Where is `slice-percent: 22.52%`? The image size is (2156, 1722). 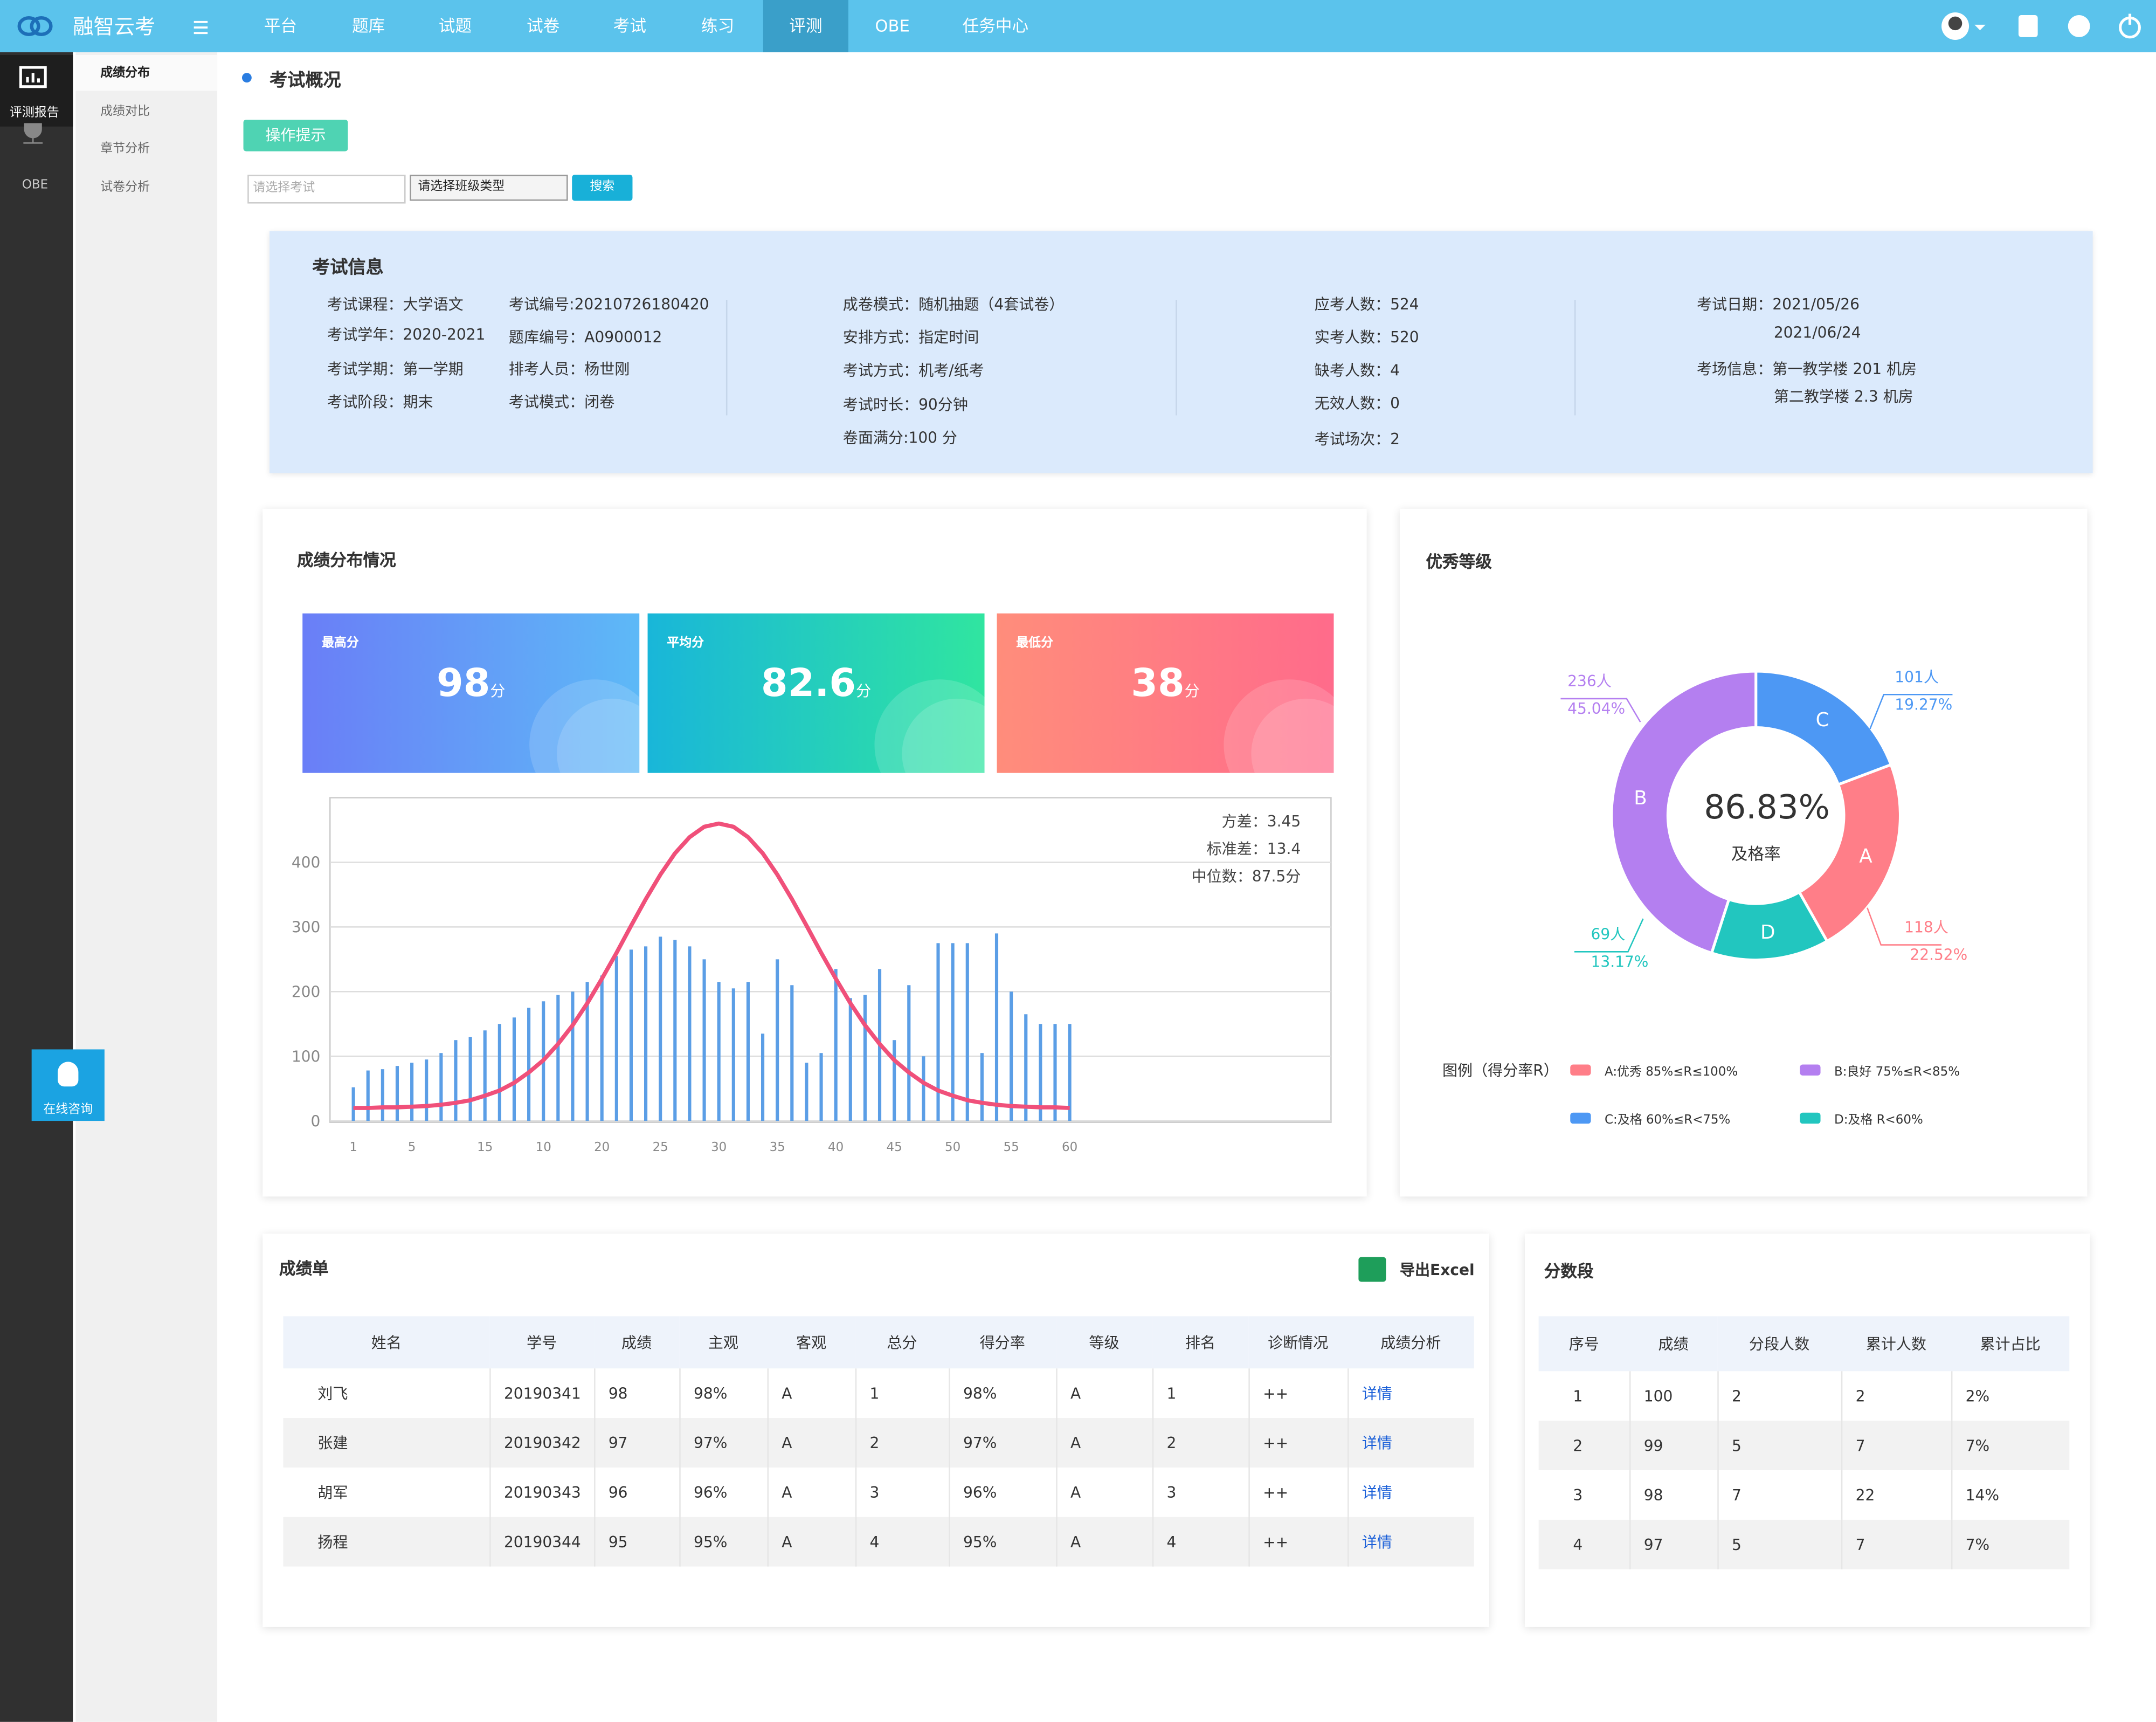 slice-percent: 22.52% is located at coordinates (1938, 955).